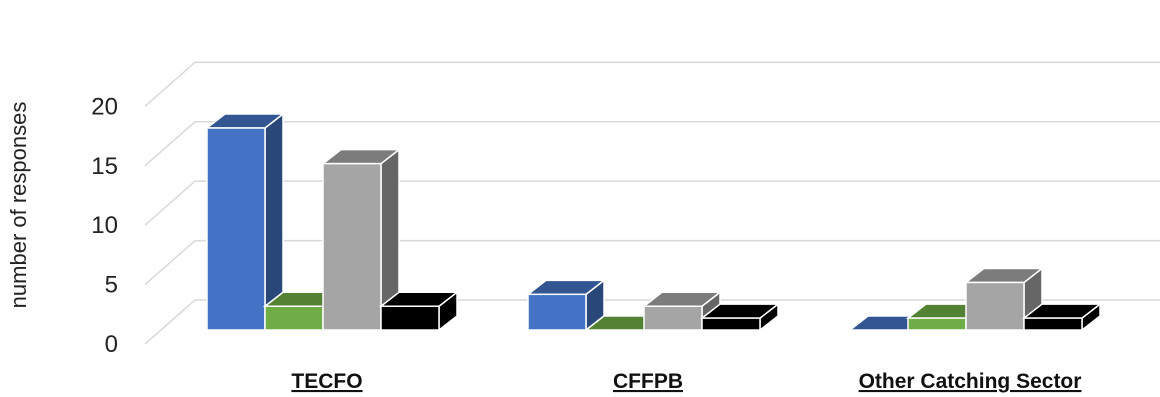  Describe the element at coordinates (111, 285) in the screenshot. I see `y-tick-label: 5` at that location.